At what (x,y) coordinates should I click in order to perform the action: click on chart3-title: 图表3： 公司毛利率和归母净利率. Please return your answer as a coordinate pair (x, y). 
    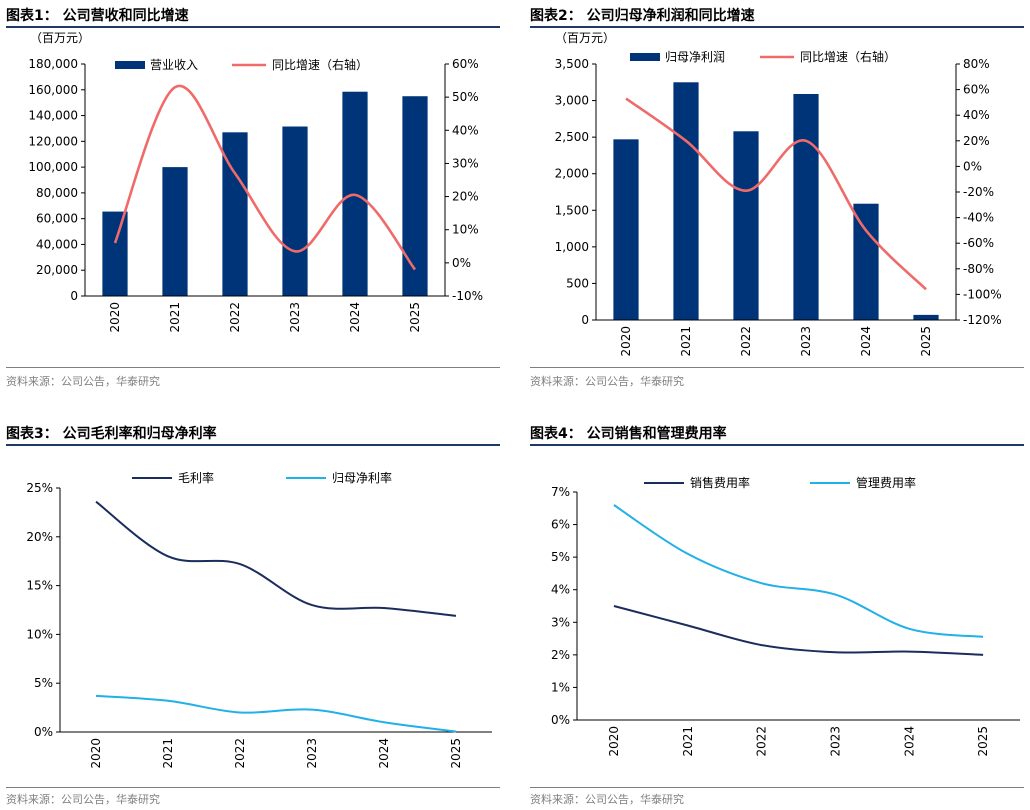
    Looking at the image, I should click on (111, 434).